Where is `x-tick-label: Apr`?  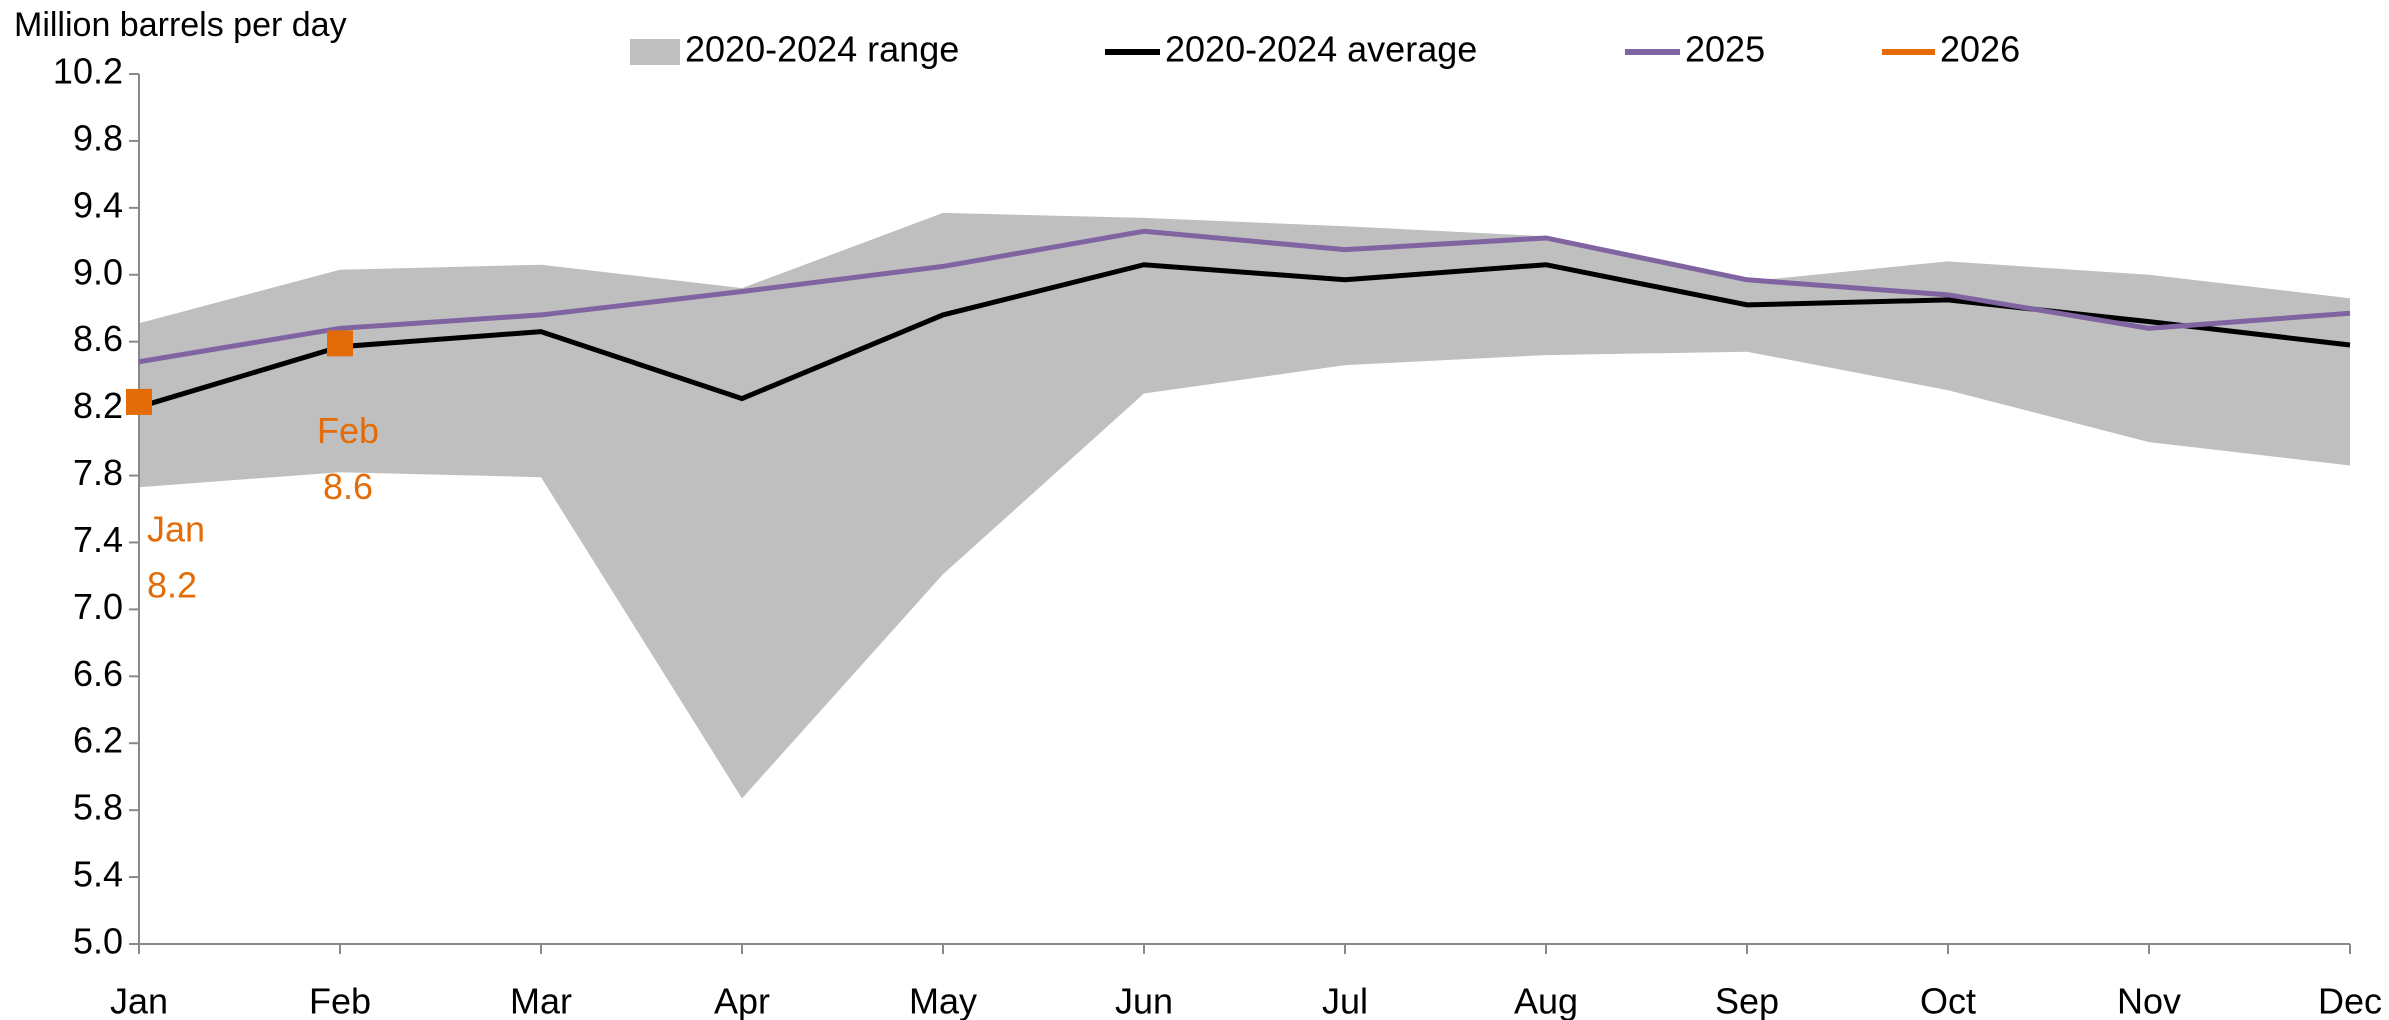 x-tick-label: Apr is located at coordinates (742, 1000).